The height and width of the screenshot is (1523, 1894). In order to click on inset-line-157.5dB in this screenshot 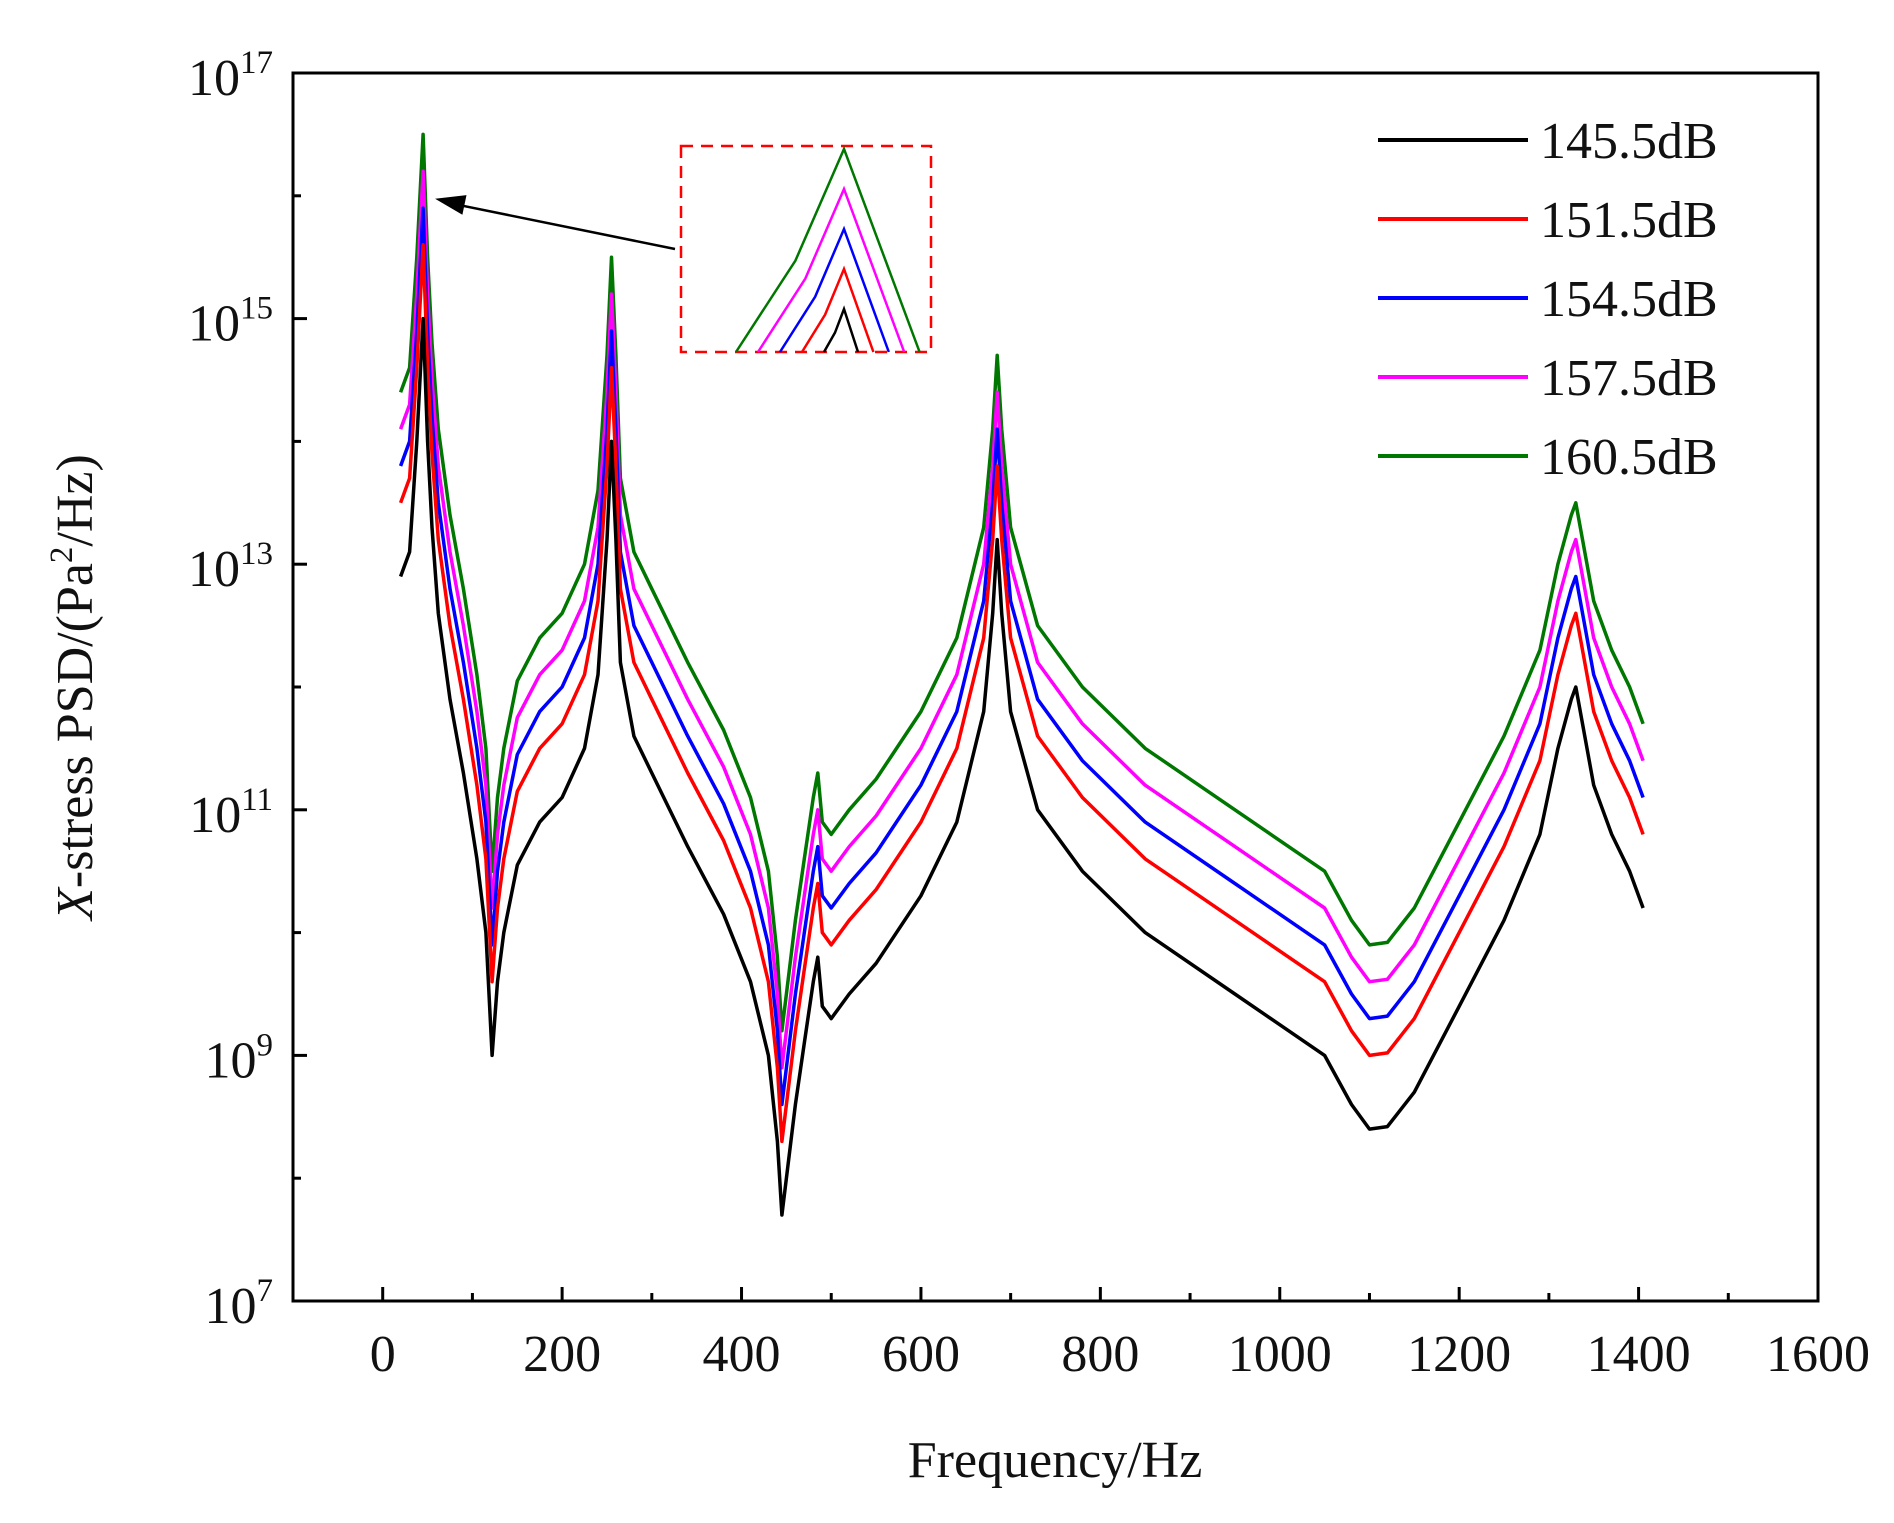, I will do `click(831, 269)`.